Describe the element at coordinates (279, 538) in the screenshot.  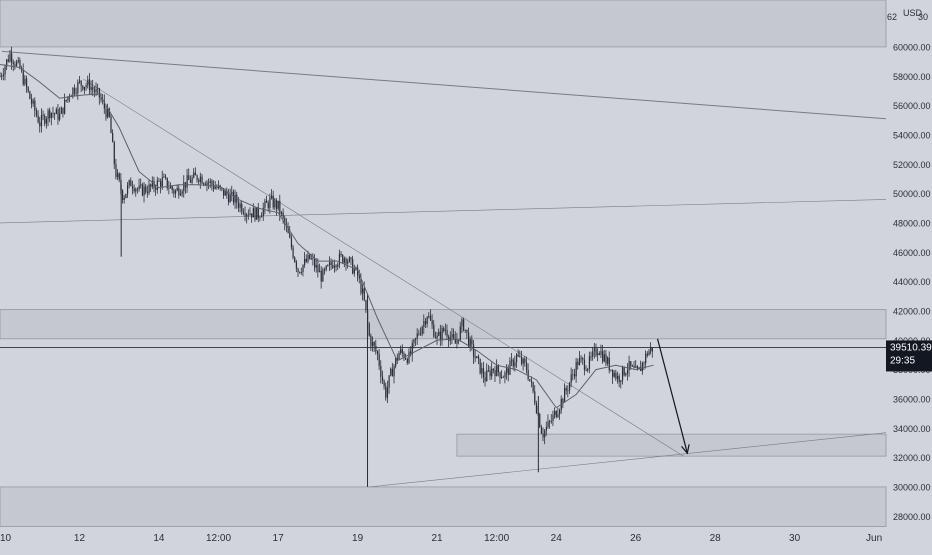
I see `x-tick-label-4: 17` at that location.